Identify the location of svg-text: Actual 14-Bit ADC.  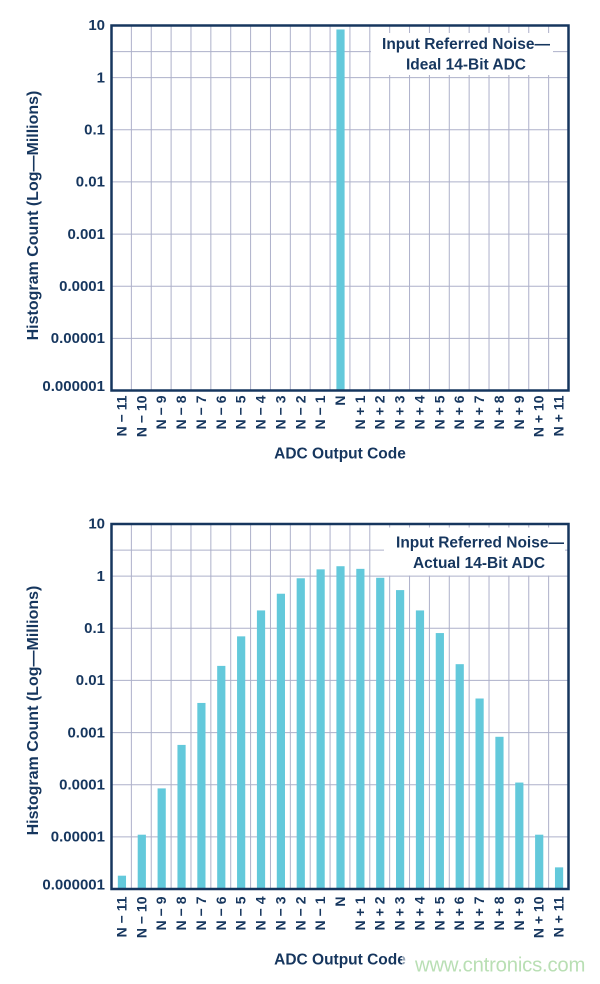
(479, 563).